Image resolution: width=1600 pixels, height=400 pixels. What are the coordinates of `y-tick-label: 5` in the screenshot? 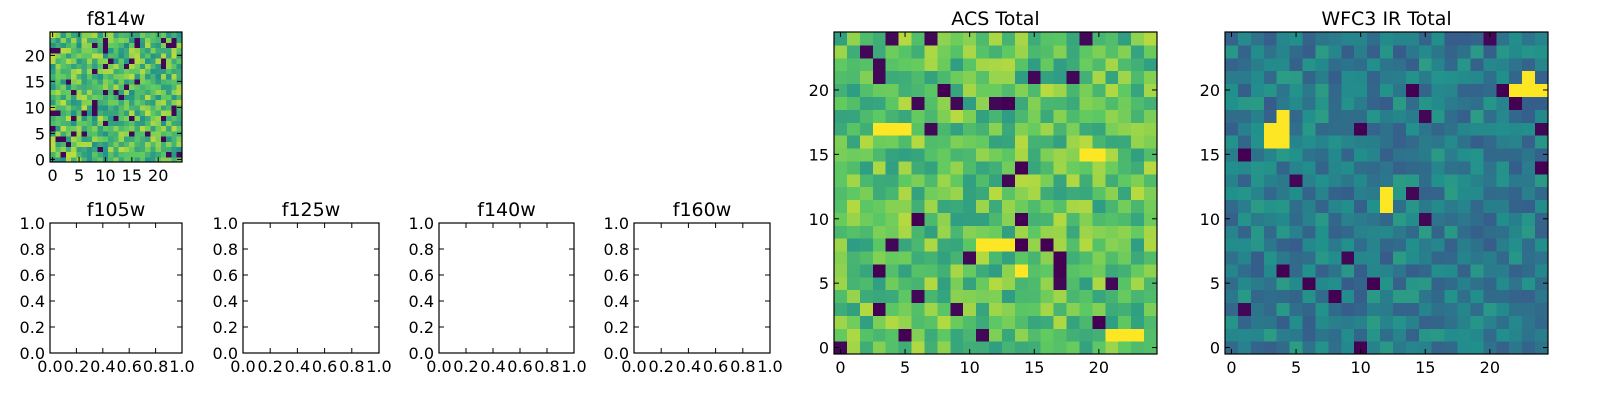 It's located at (40, 133).